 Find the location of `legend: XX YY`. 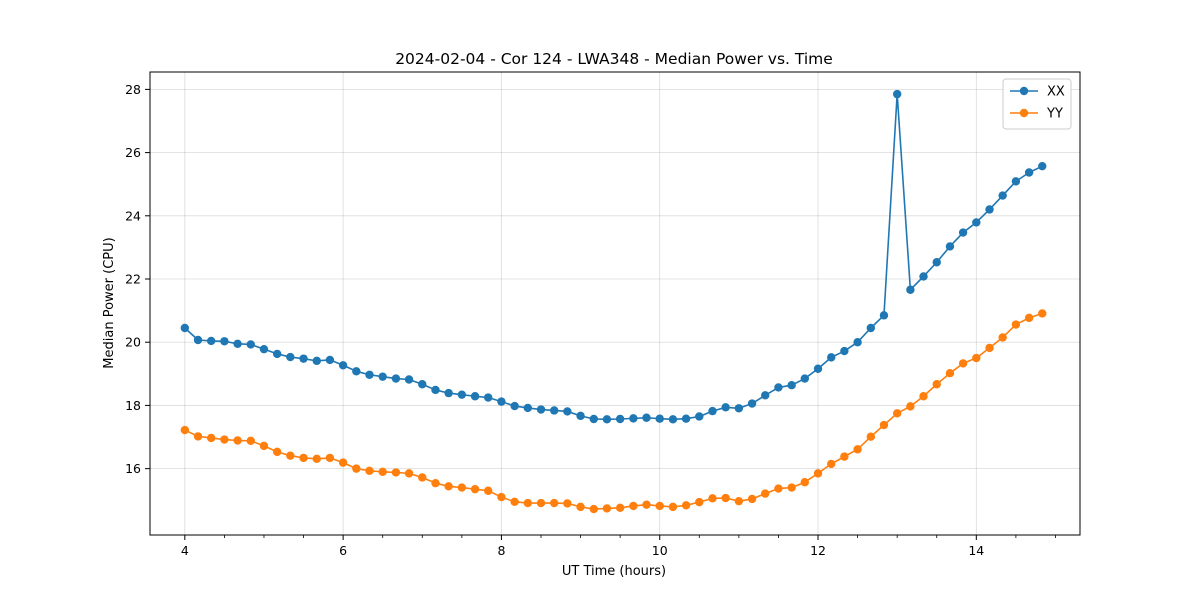

legend: XX YY is located at coordinates (1037, 104).